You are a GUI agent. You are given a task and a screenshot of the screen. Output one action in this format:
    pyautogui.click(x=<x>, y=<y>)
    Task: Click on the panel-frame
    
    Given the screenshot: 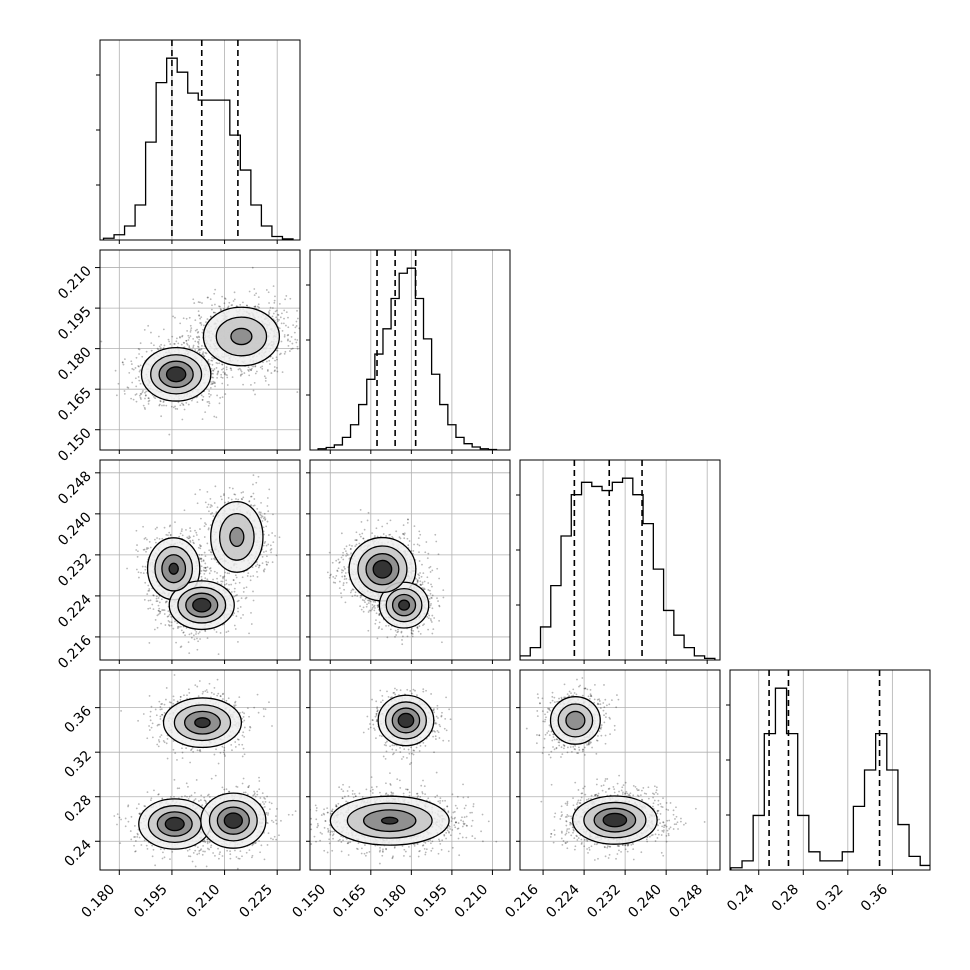 What is the action you would take?
    pyautogui.click(x=200, y=560)
    